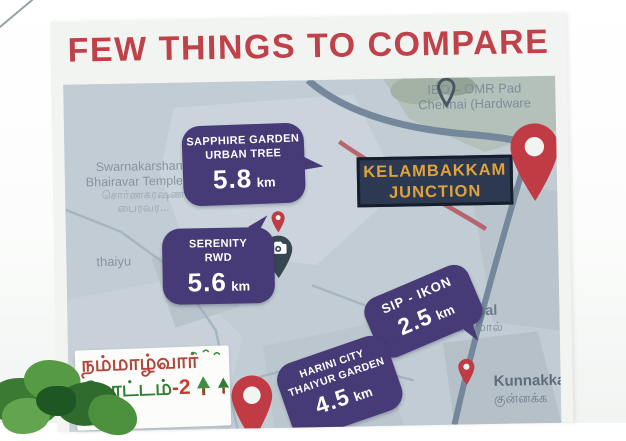 The image size is (626, 441). I want to click on sign-line: தோட்டம்-2, so click(156, 390).